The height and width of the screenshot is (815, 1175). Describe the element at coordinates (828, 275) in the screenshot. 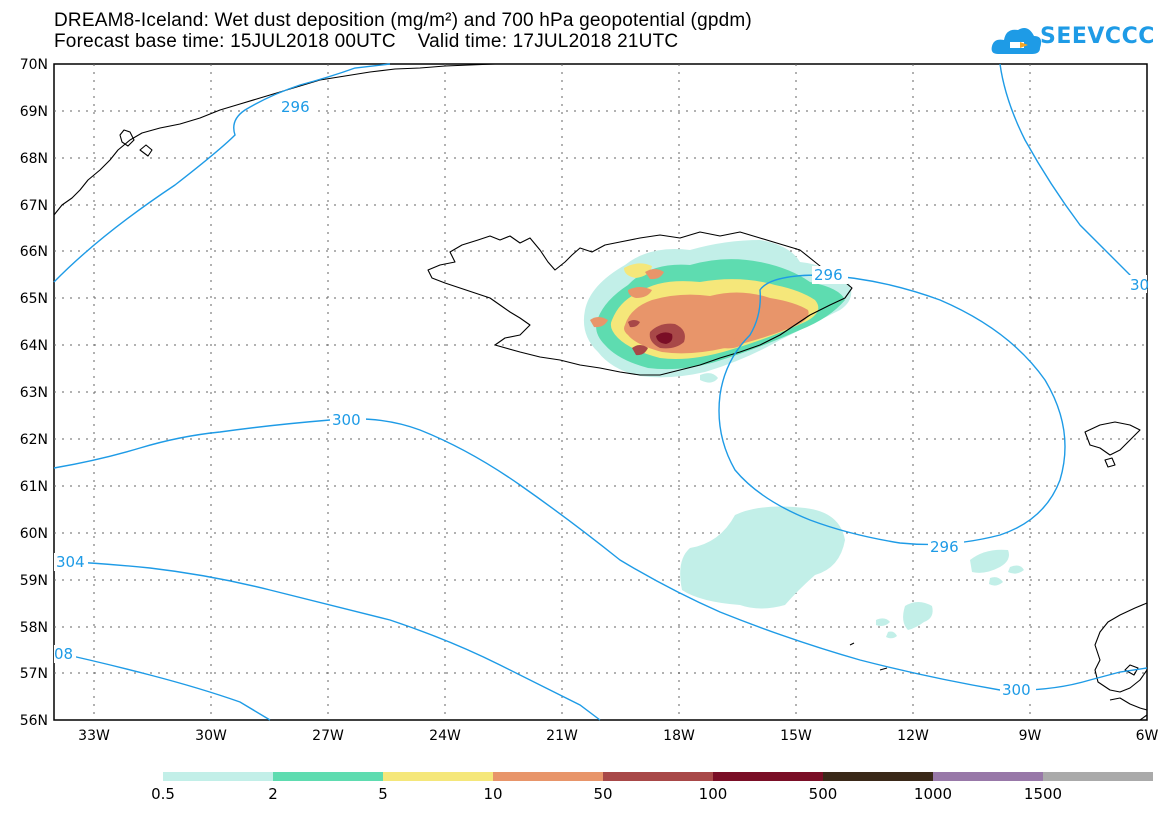

I see `contour-label-296-n: 296` at that location.